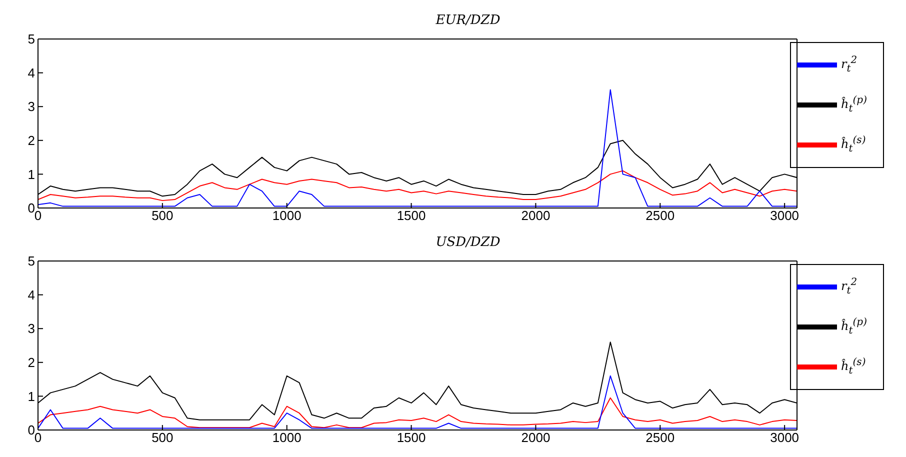  I want to click on line-series, so click(418, 186).